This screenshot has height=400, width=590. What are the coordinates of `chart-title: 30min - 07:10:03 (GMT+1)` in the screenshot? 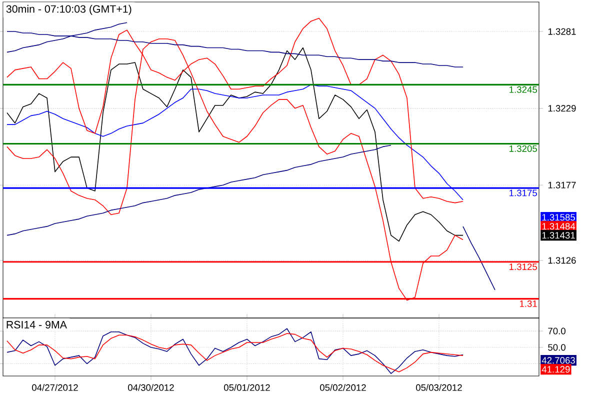 It's located at (69, 9).